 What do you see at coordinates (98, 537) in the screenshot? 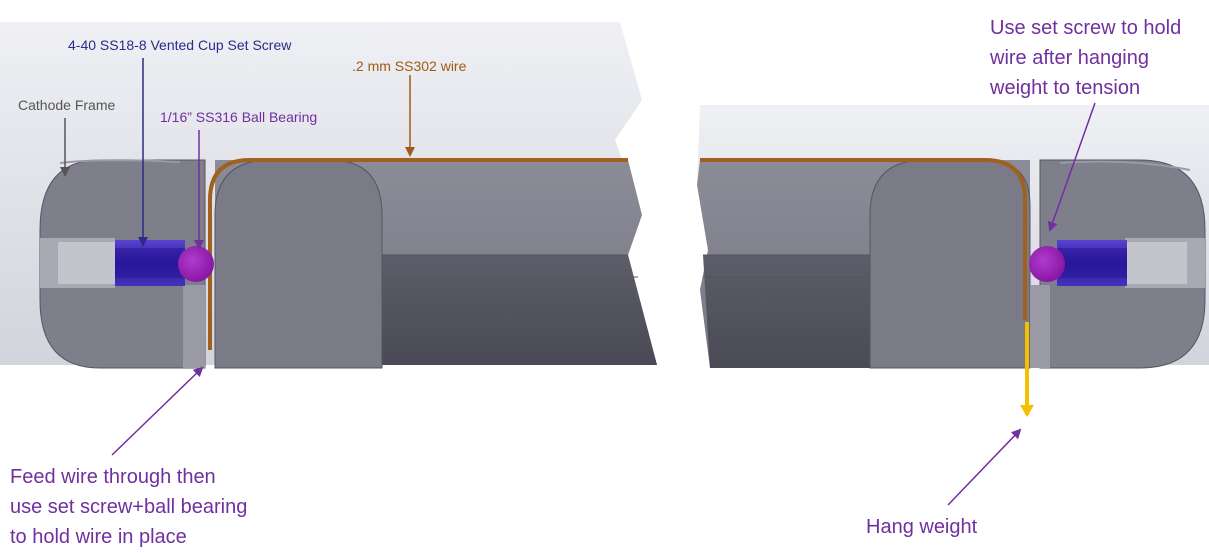
I see `feed-wire-line-3: to hold wire in place` at bounding box center [98, 537].